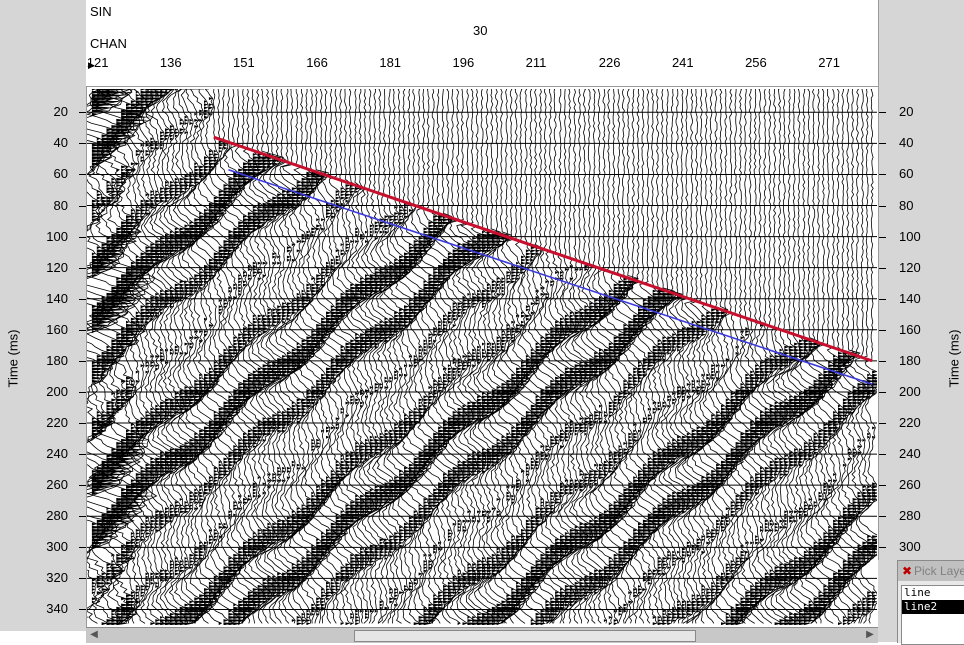 This screenshot has height=645, width=964. What do you see at coordinates (536, 62) in the screenshot?
I see `channel-tick-label: 211` at bounding box center [536, 62].